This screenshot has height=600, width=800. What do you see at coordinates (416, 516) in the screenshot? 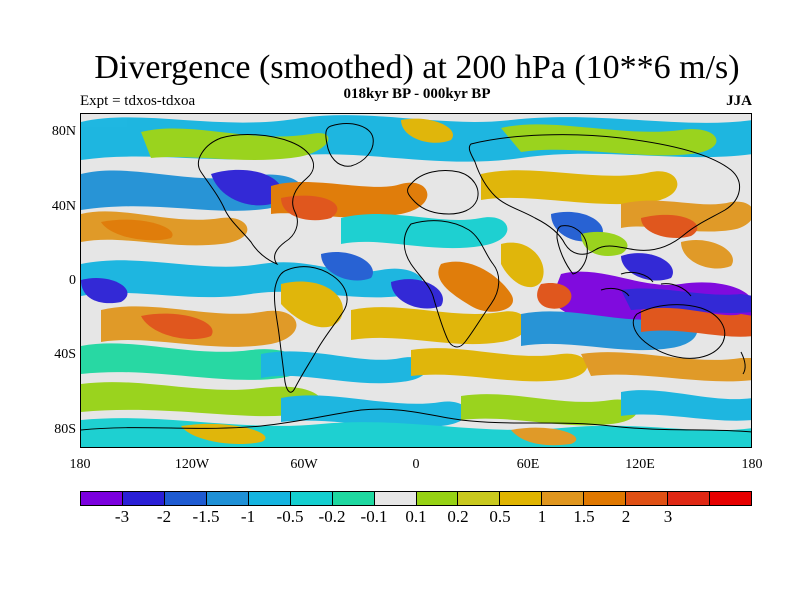
I see `colorbar-label: 0.1` at bounding box center [416, 516].